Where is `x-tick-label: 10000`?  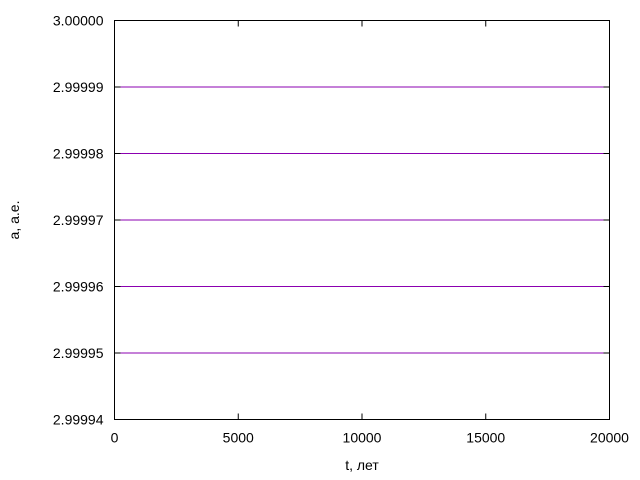
x-tick-label: 10000 is located at coordinates (362, 438).